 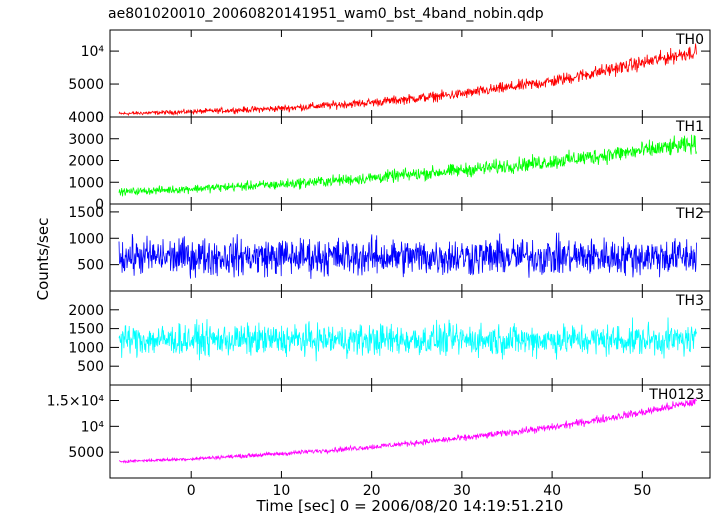 I want to click on y-tick-label-th0123: 1.5×10⁴, so click(x=76, y=402).